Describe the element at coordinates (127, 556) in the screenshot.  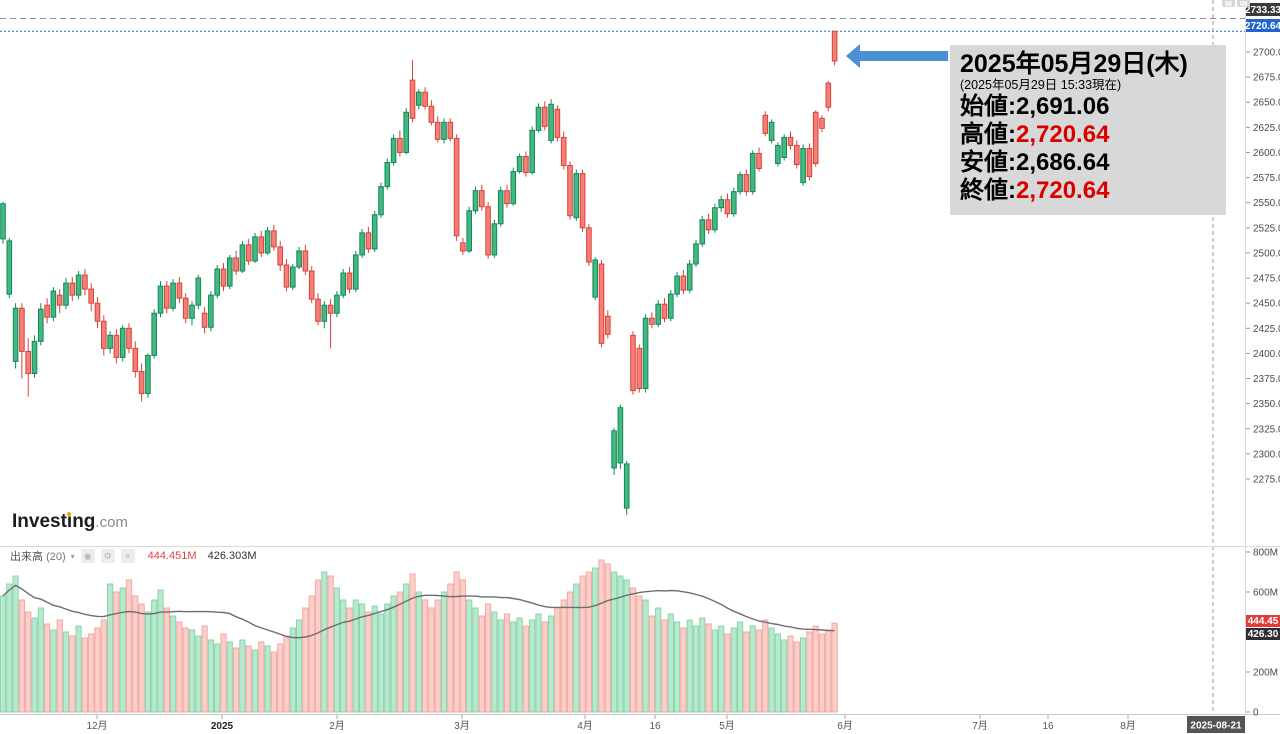
I see `remove-icon: ×` at that location.